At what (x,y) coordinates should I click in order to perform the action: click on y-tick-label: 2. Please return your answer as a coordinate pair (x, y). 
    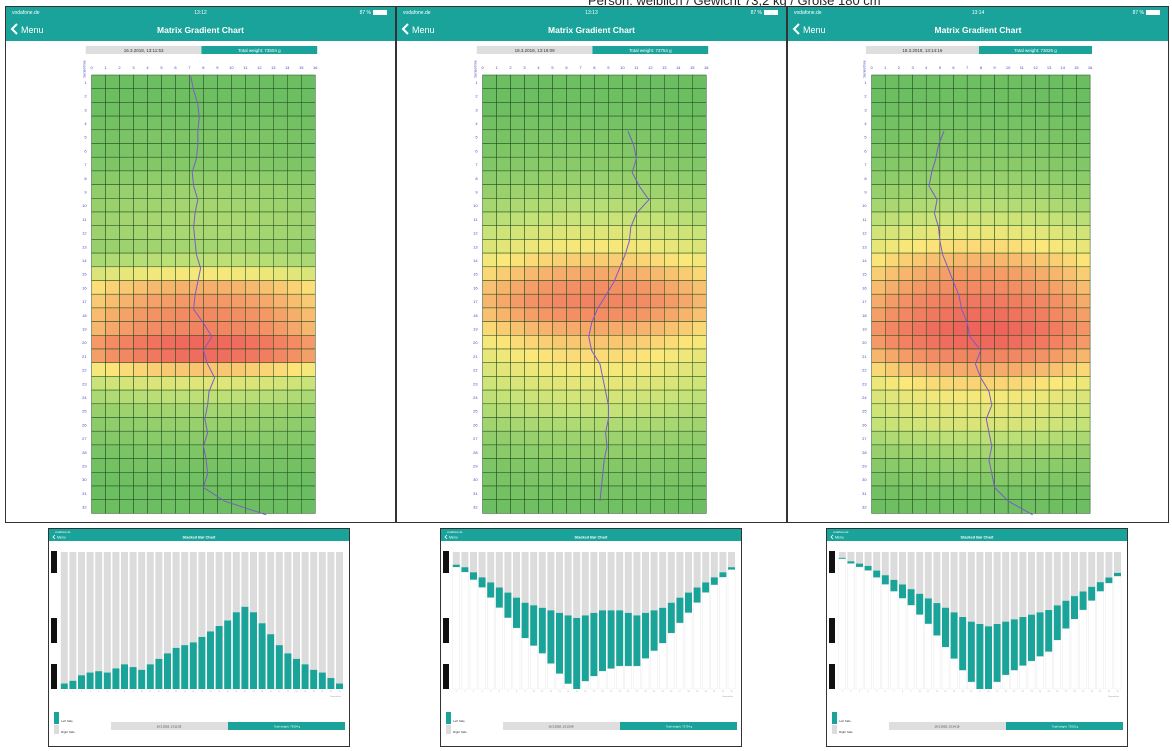
    Looking at the image, I should click on (85, 96).